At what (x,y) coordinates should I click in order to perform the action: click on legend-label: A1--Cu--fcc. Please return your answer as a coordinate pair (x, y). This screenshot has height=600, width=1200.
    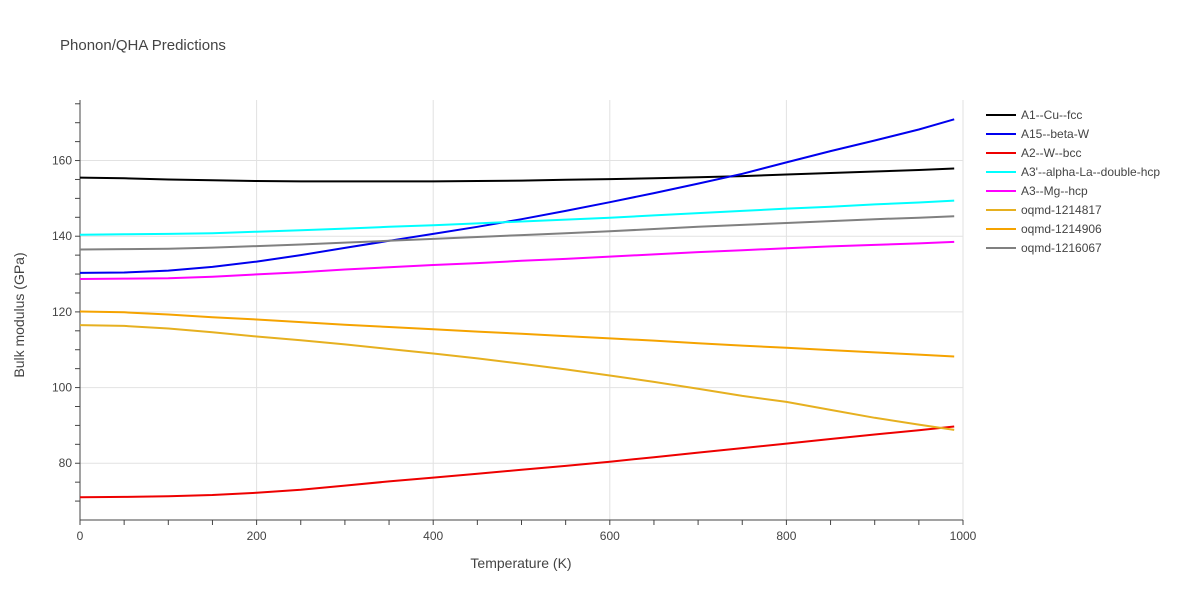
    Looking at the image, I should click on (1051, 115).